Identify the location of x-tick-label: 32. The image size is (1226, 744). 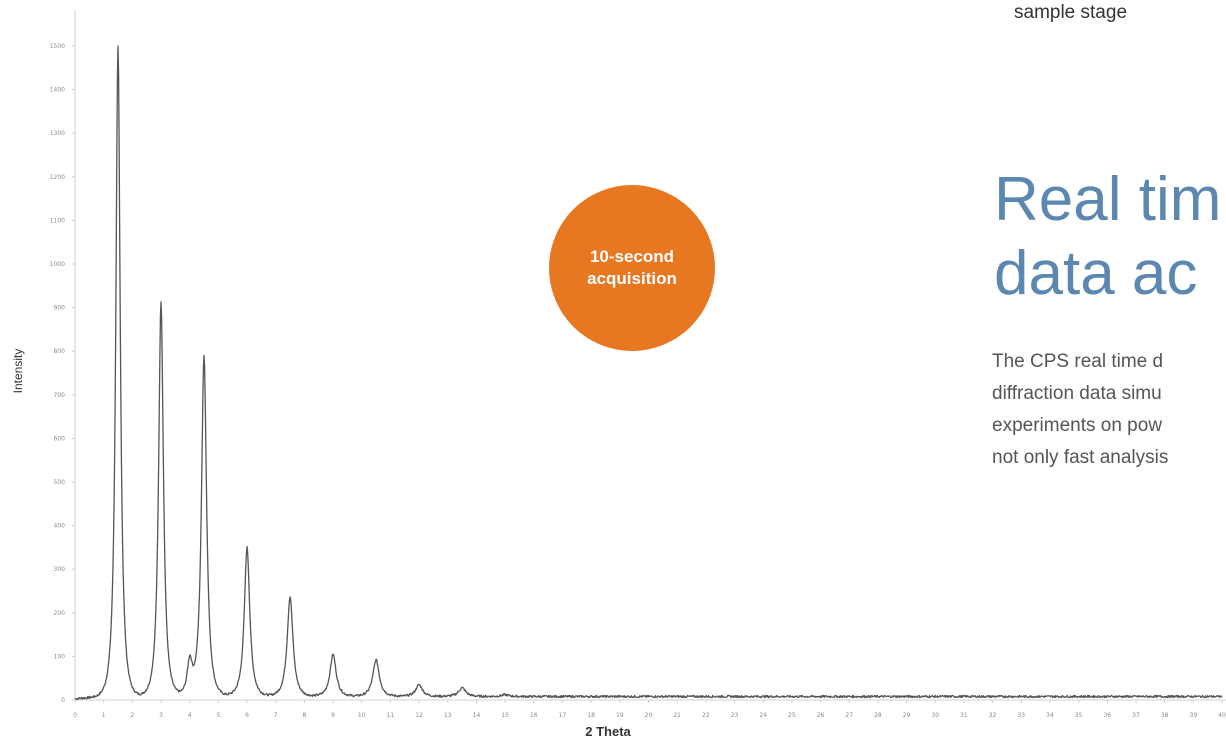
(993, 715).